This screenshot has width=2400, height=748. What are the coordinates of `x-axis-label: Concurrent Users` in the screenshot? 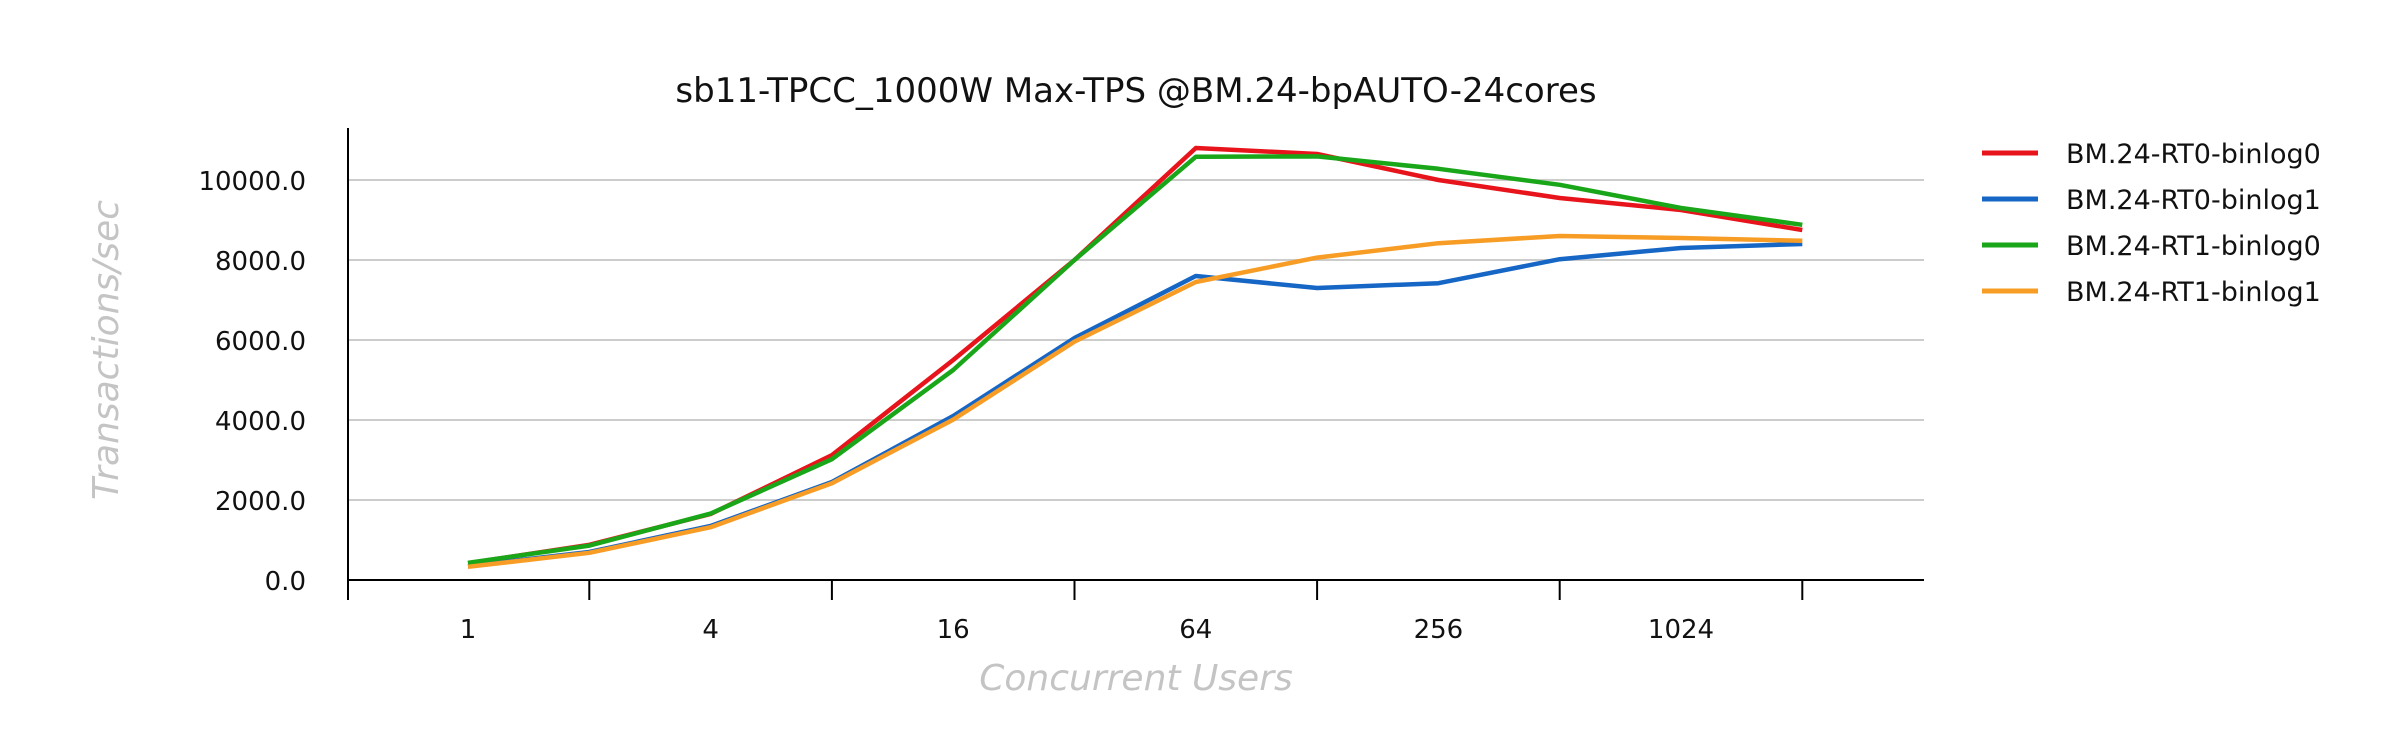 It's located at (1136, 678).